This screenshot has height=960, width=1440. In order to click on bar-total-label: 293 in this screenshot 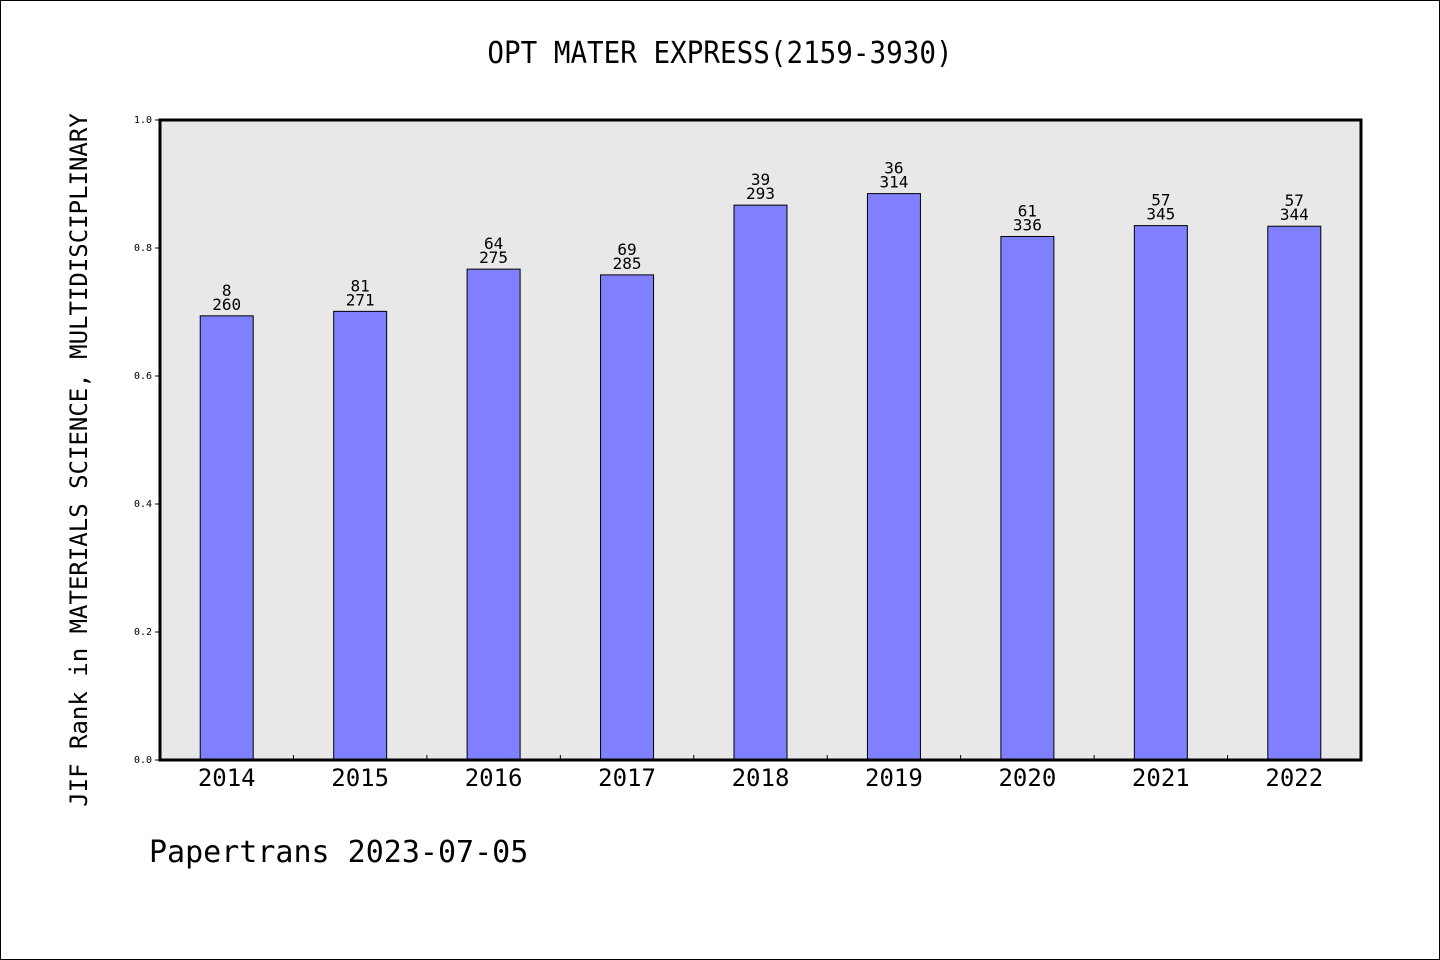, I will do `click(760, 193)`.